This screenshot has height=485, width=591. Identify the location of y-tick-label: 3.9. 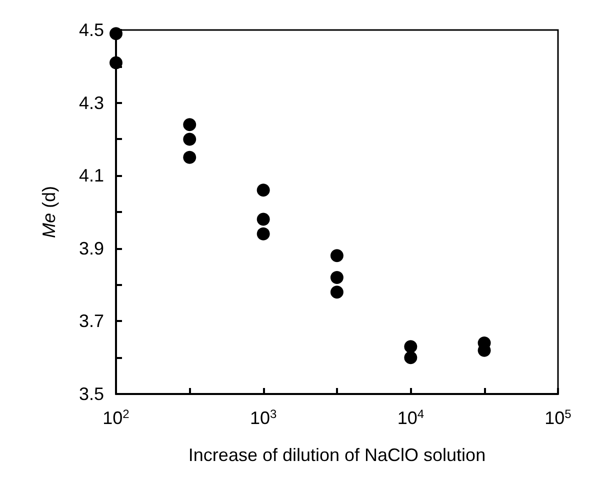
(91, 248).